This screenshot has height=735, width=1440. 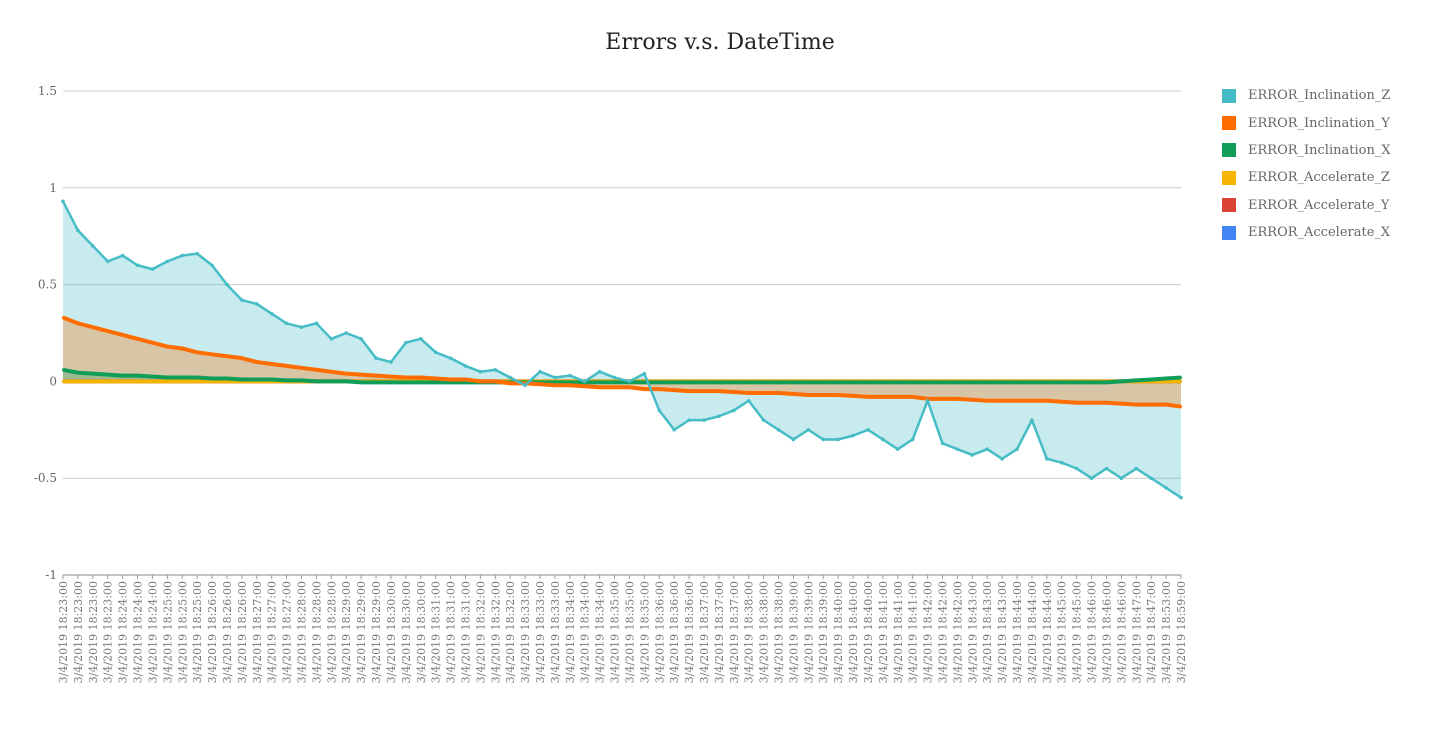 What do you see at coordinates (47, 91) in the screenshot?
I see `y-tick-label: 1.5` at bounding box center [47, 91].